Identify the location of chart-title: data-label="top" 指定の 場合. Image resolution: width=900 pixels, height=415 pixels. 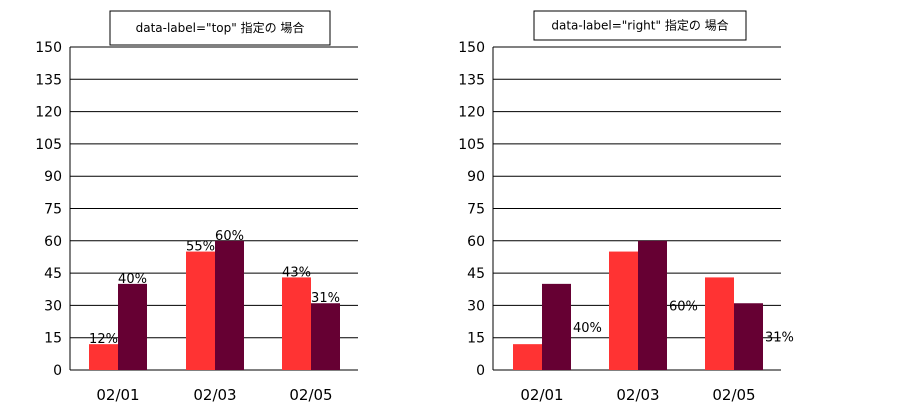
(220, 27).